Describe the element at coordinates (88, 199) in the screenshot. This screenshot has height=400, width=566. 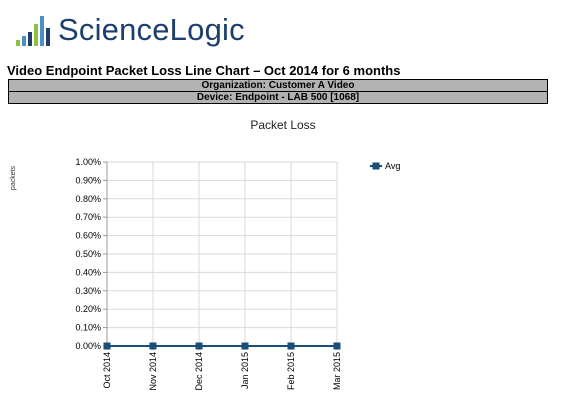
I see `y-tick-label: 0.80%` at that location.